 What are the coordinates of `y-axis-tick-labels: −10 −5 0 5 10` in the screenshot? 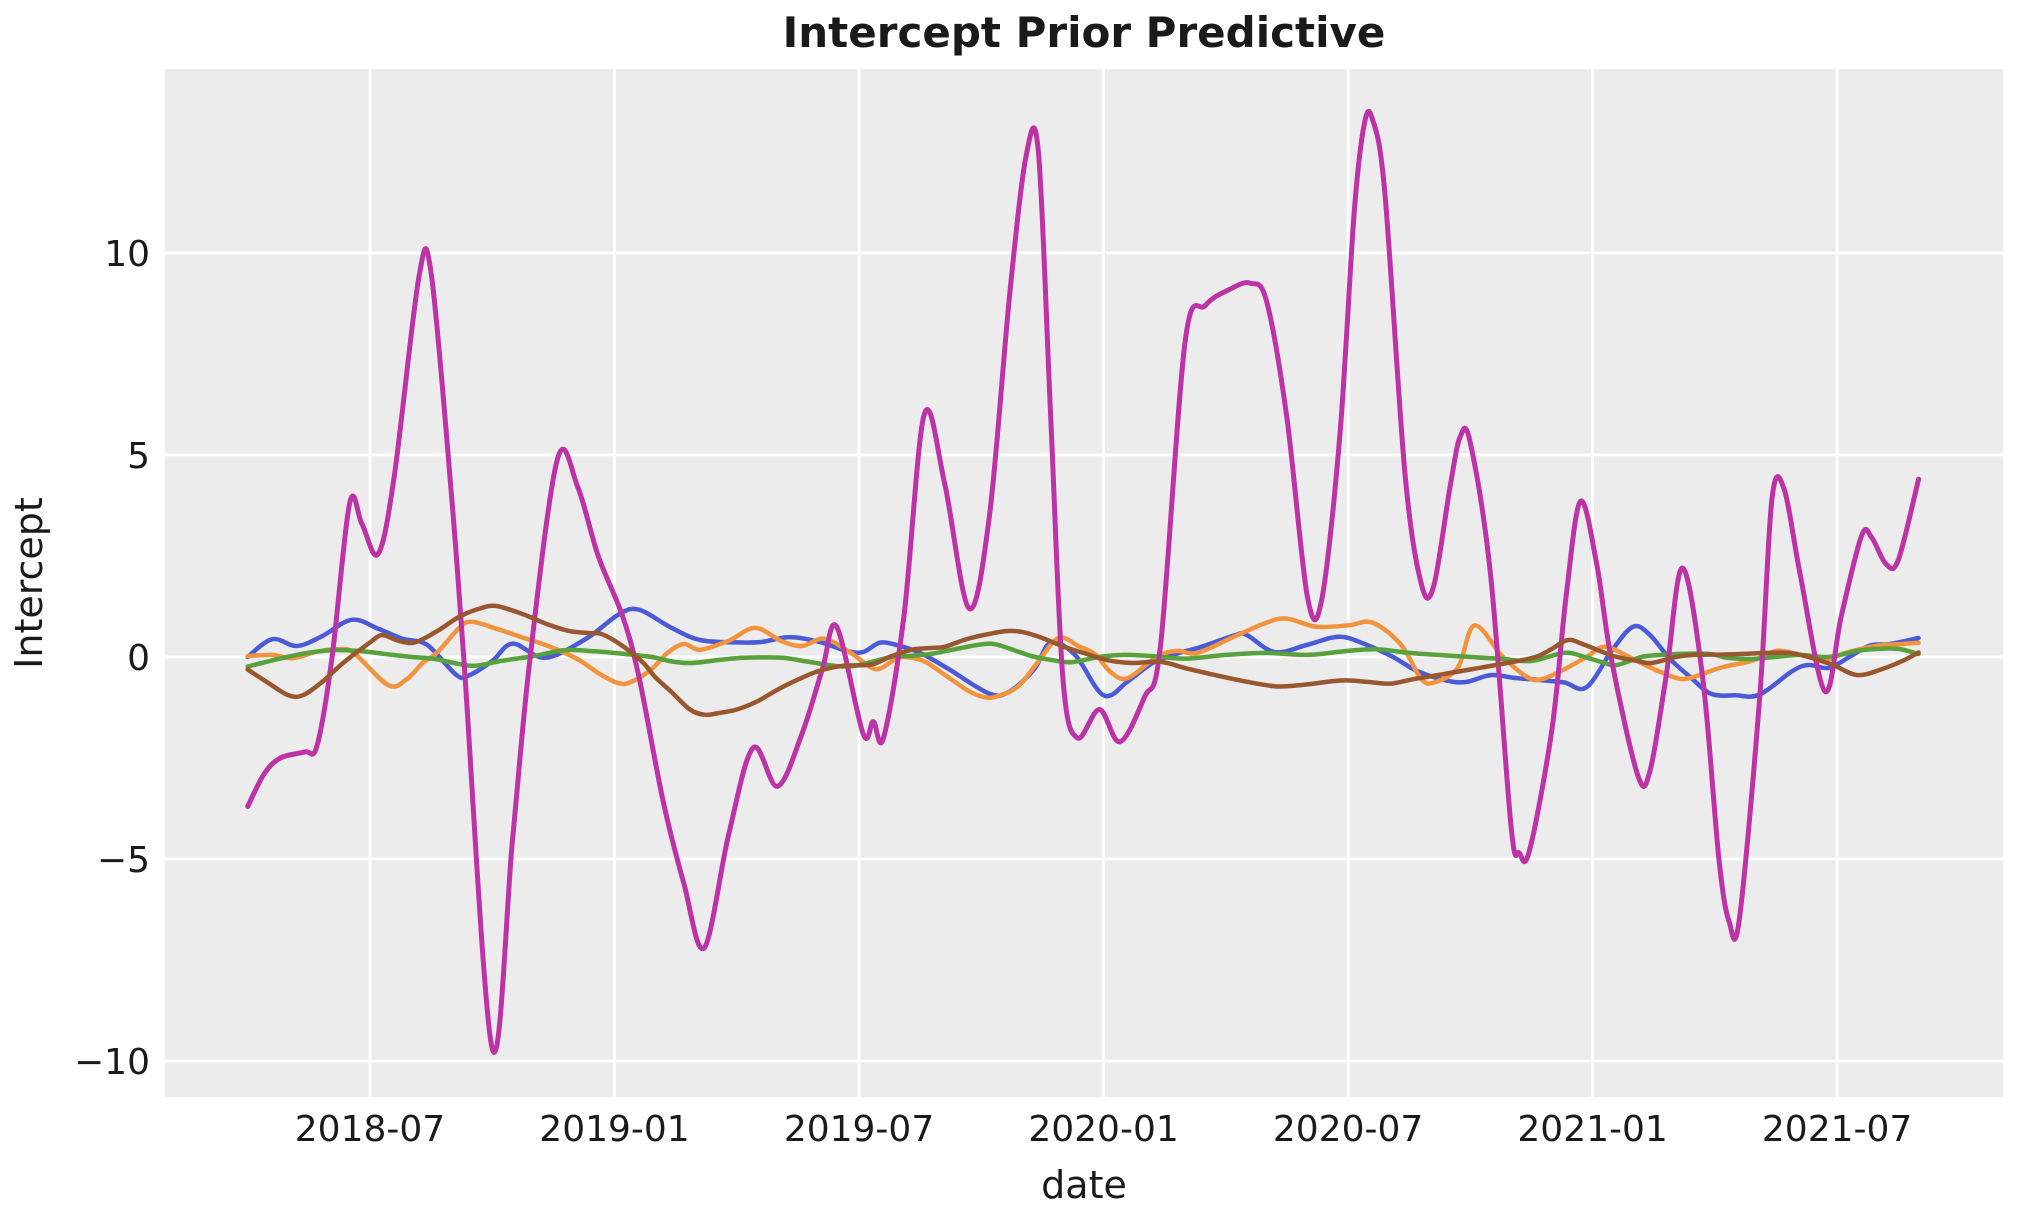 It's located at (112, 658).